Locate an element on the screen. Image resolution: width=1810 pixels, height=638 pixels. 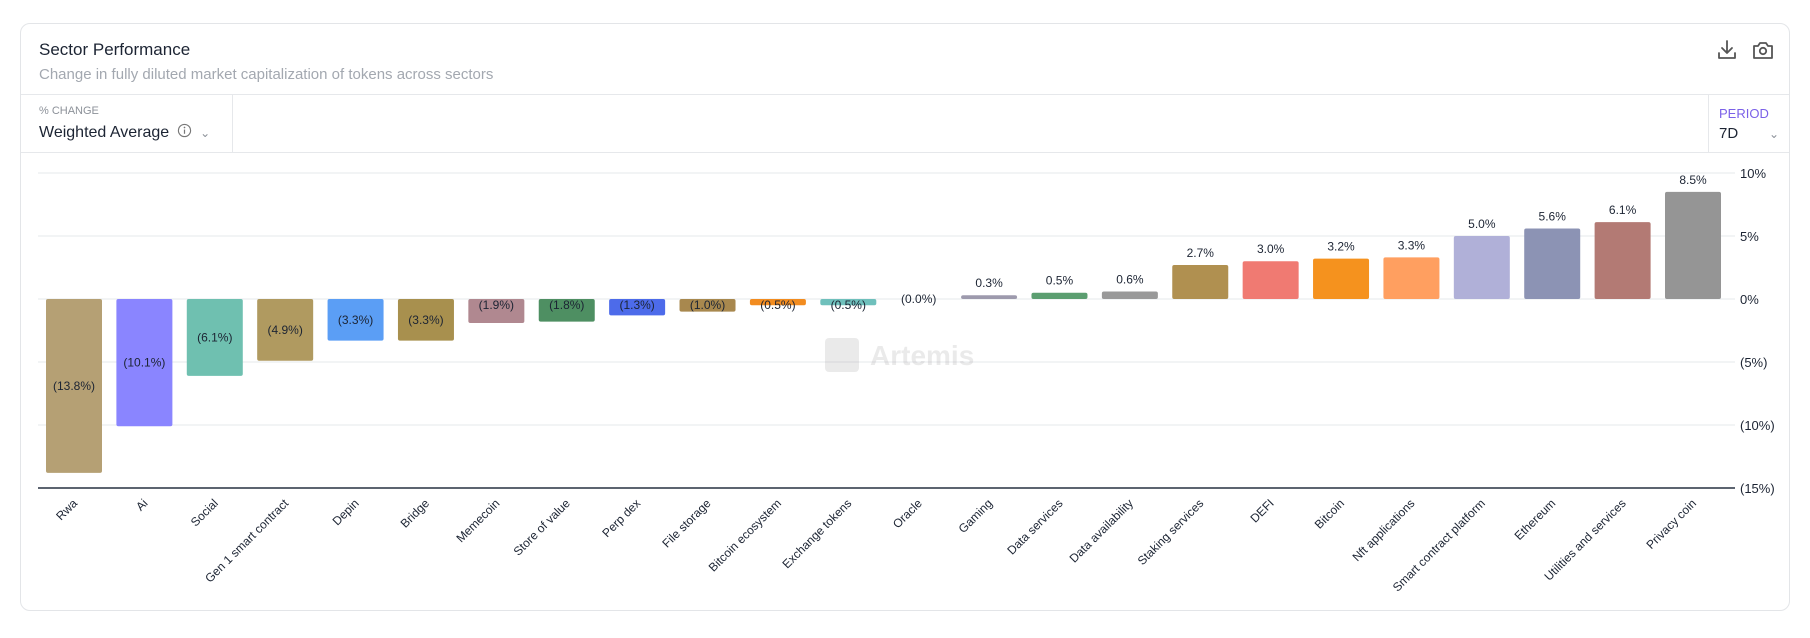
x-tick-label: Gaming is located at coordinates (976, 516).